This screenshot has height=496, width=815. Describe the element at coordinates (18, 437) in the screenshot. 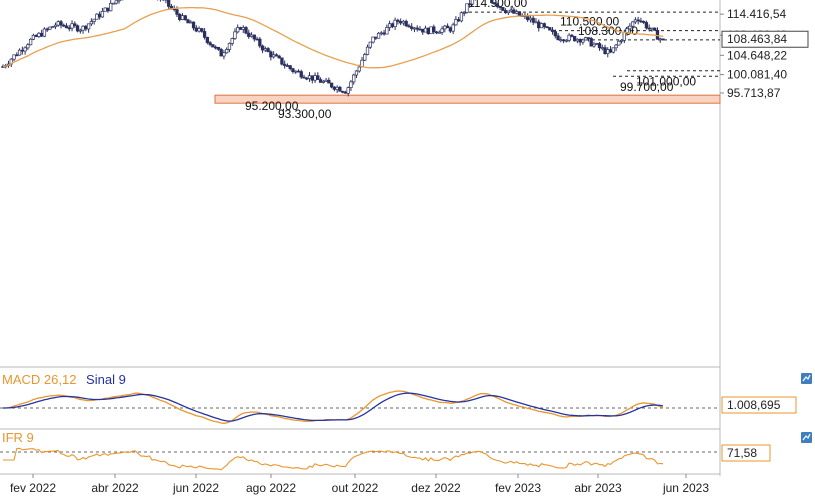

I see `rsi-title: IFR 9` at that location.